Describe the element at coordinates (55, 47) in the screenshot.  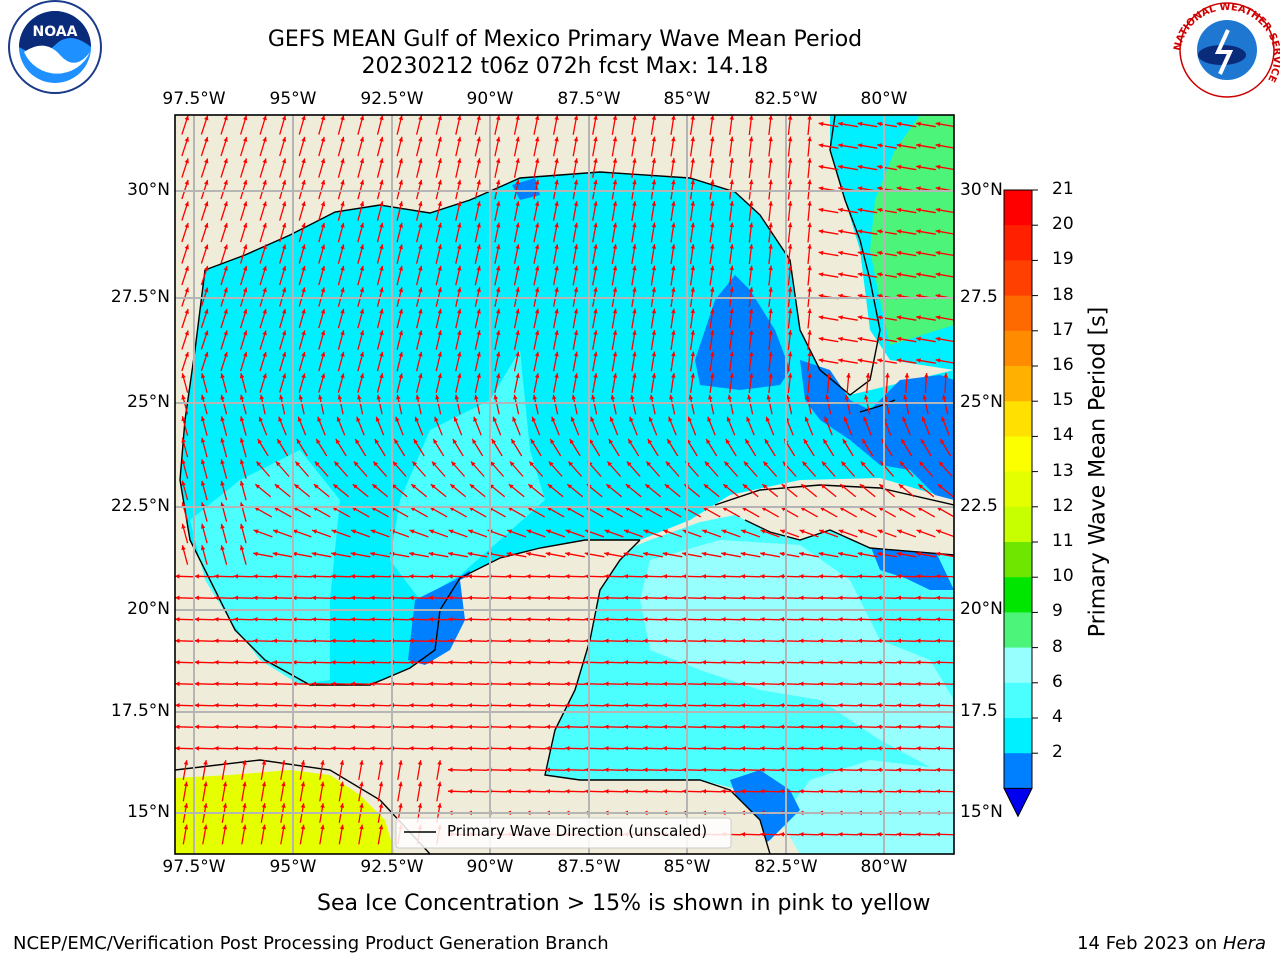
I see `noaa-logo-icon` at that location.